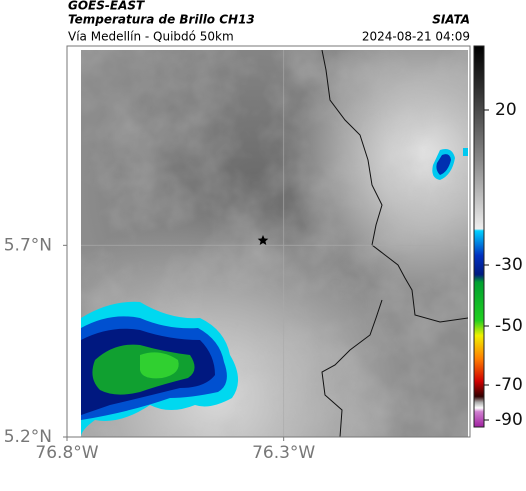 The width and height of the screenshot is (526, 491). Describe the element at coordinates (506, 110) in the screenshot. I see `colorbar-tick-label: 20` at that location.